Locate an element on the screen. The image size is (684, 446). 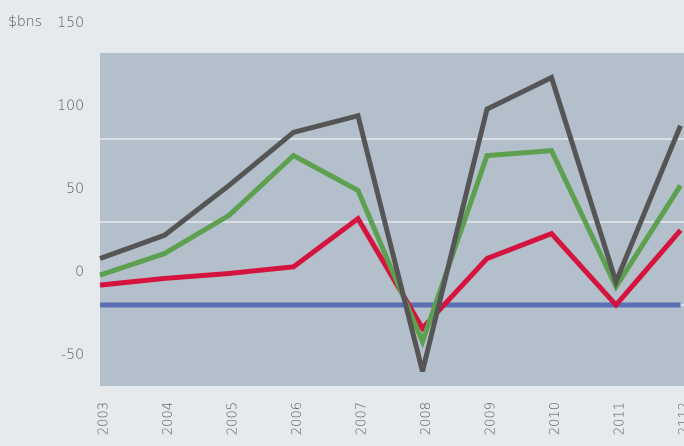
y-tick-label: 0 is located at coordinates (79, 272).